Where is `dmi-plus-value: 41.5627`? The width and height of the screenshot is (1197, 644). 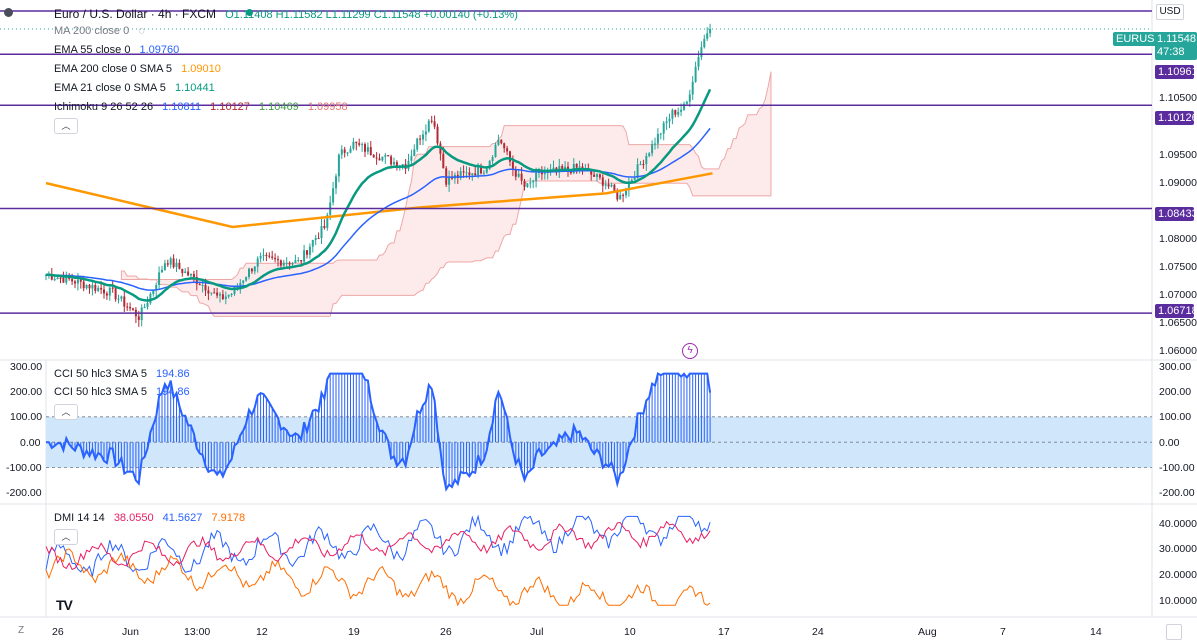 dmi-plus-value: 41.5627 is located at coordinates (182, 518).